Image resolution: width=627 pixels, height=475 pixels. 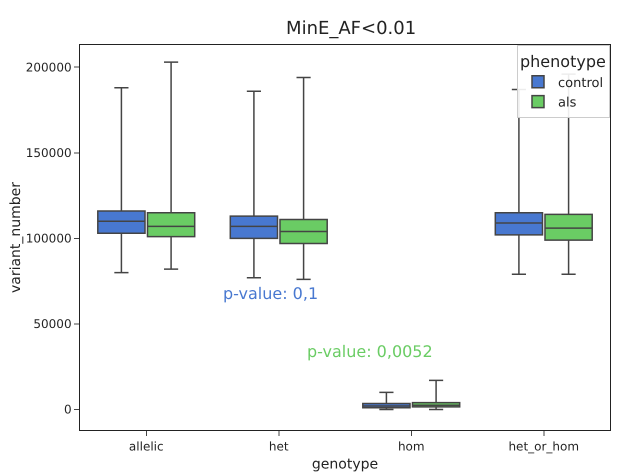 I want to click on x-tick-label: het_or_hom, so click(x=544, y=446).